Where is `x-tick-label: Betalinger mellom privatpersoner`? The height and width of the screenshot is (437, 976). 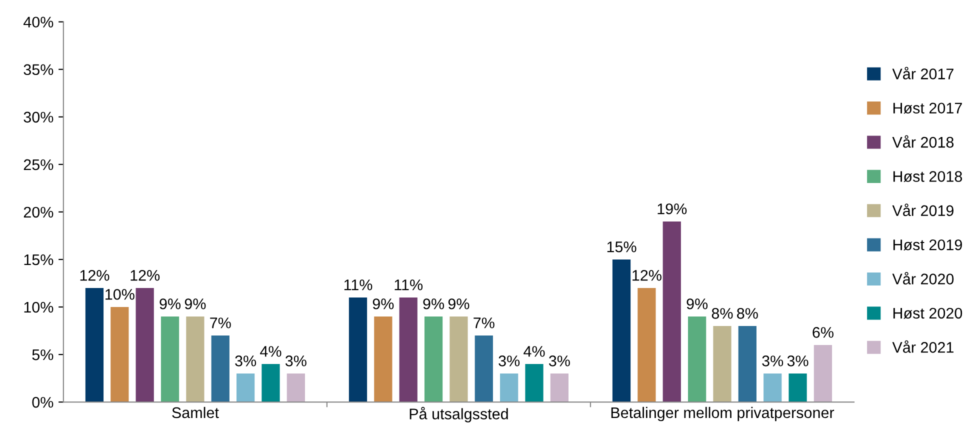
x-tick-label: Betalinger mellom privatpersoner is located at coordinates (722, 414).